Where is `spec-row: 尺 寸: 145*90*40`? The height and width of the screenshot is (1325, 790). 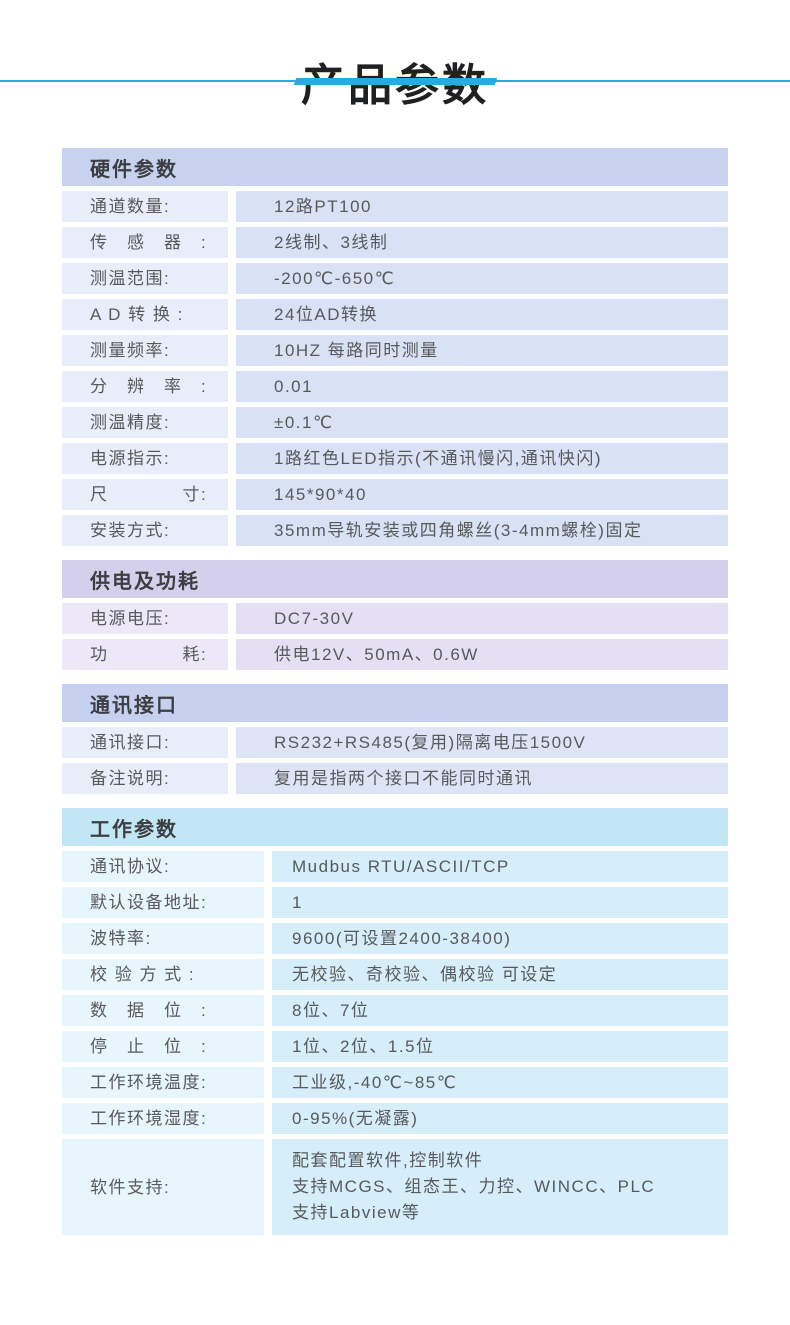
spec-row: 尺 寸: 145*90*40 is located at coordinates (395, 495).